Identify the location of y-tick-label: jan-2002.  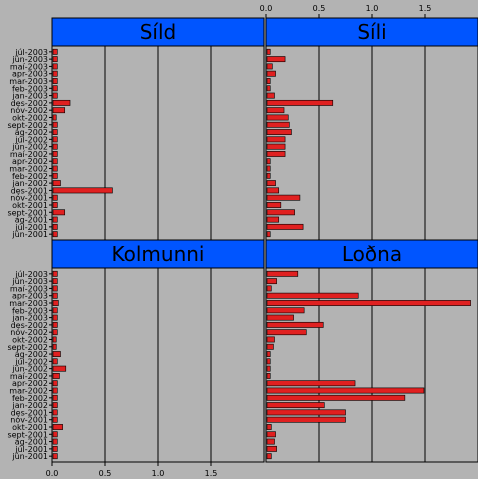
(30, 405).